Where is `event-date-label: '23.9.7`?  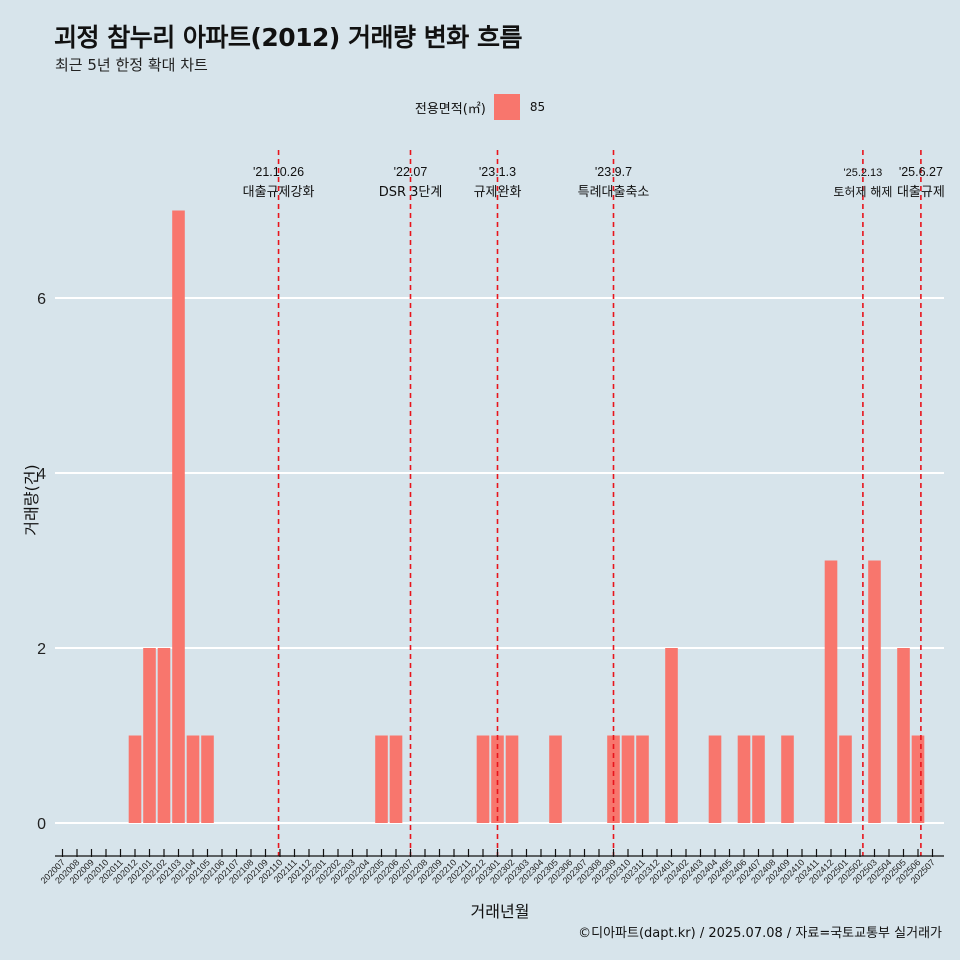
event-date-label: '23.9.7 is located at coordinates (613, 172).